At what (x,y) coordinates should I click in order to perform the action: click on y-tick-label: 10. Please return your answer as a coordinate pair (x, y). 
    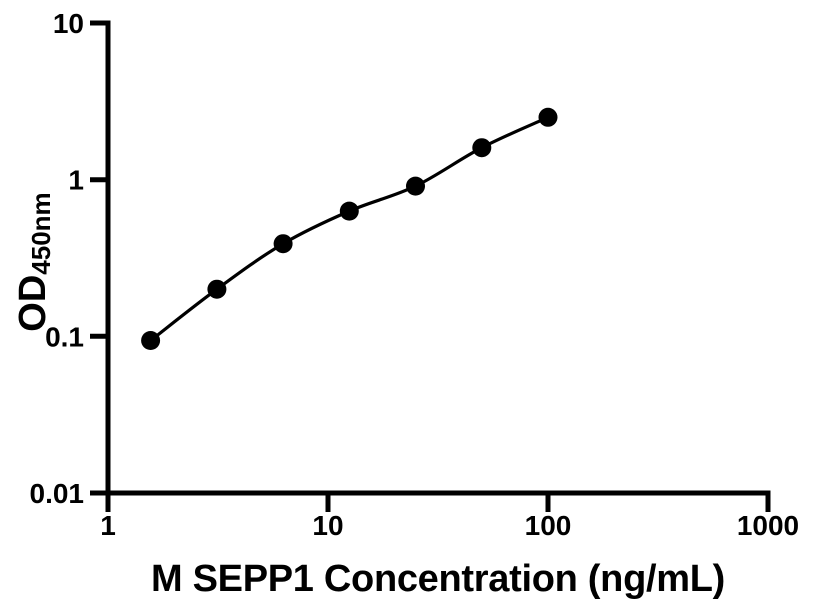
    Looking at the image, I should click on (68, 23).